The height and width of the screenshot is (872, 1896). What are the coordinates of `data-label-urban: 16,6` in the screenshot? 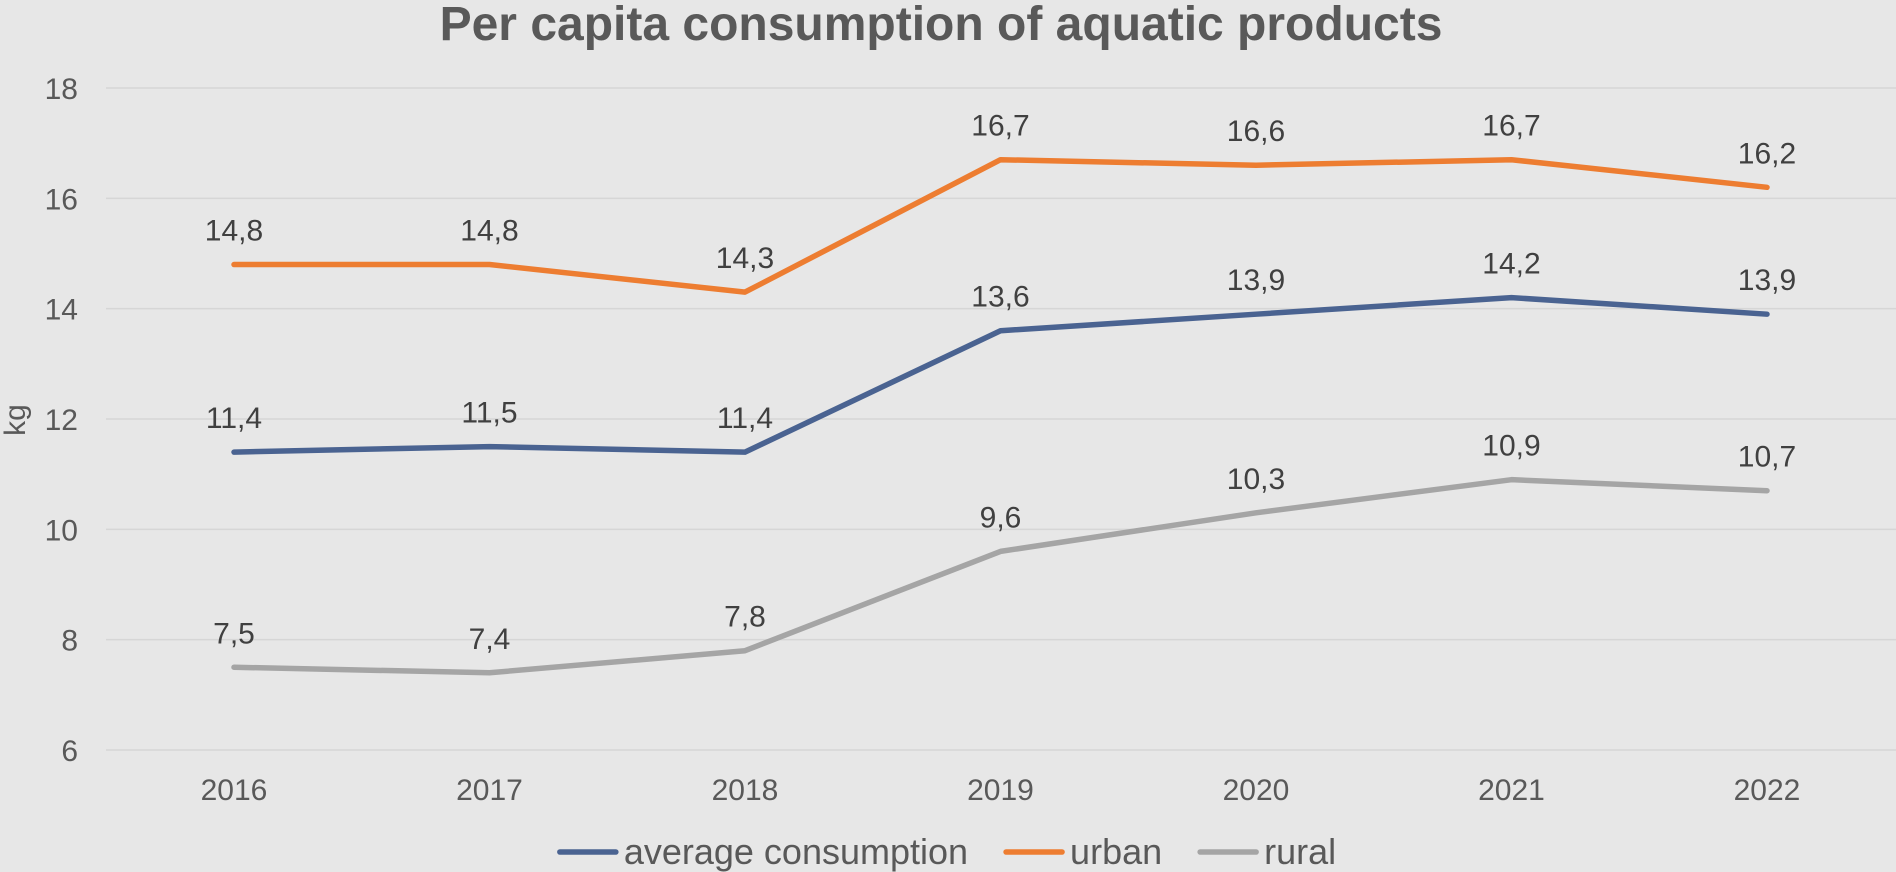 It's located at (1256, 131).